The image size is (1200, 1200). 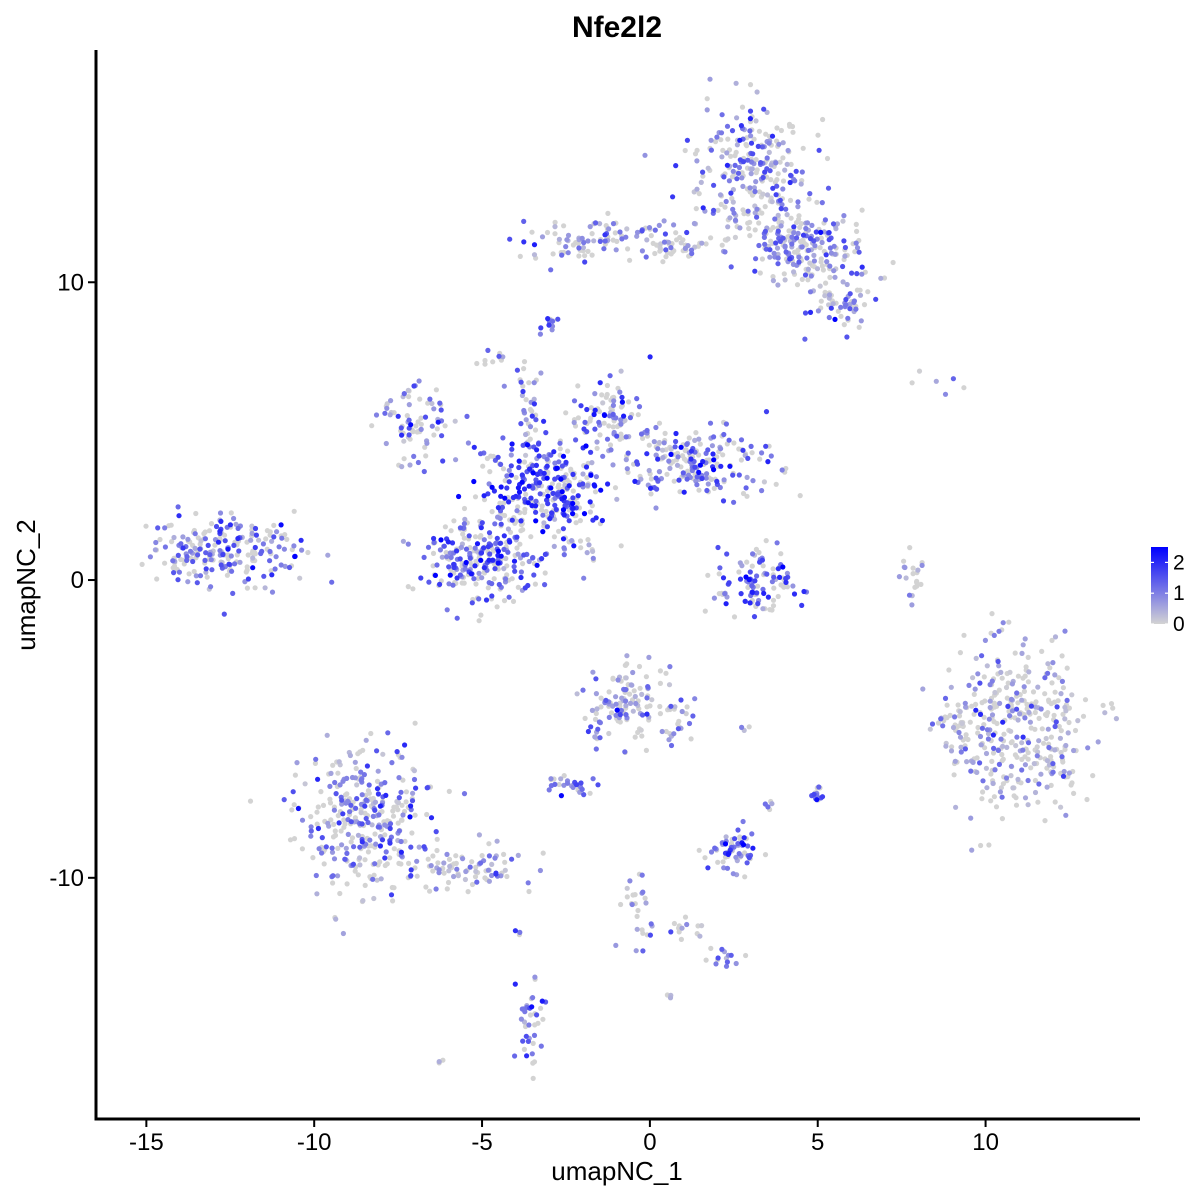 What do you see at coordinates (1179, 624) in the screenshot?
I see `legend-tick-label: 0` at bounding box center [1179, 624].